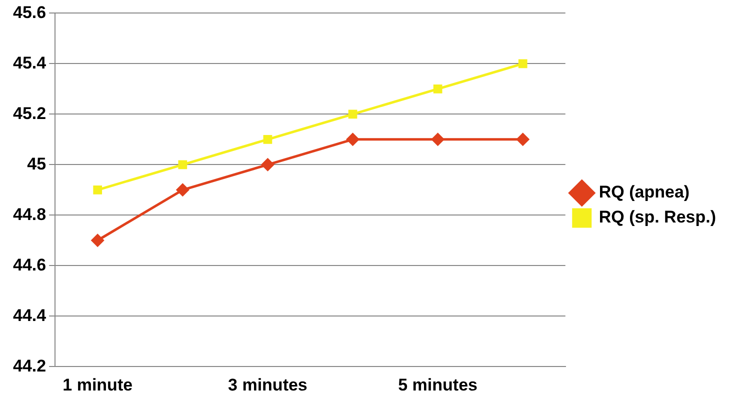 The height and width of the screenshot is (409, 736). I want to click on y-tick-label: 45, so click(36, 164).